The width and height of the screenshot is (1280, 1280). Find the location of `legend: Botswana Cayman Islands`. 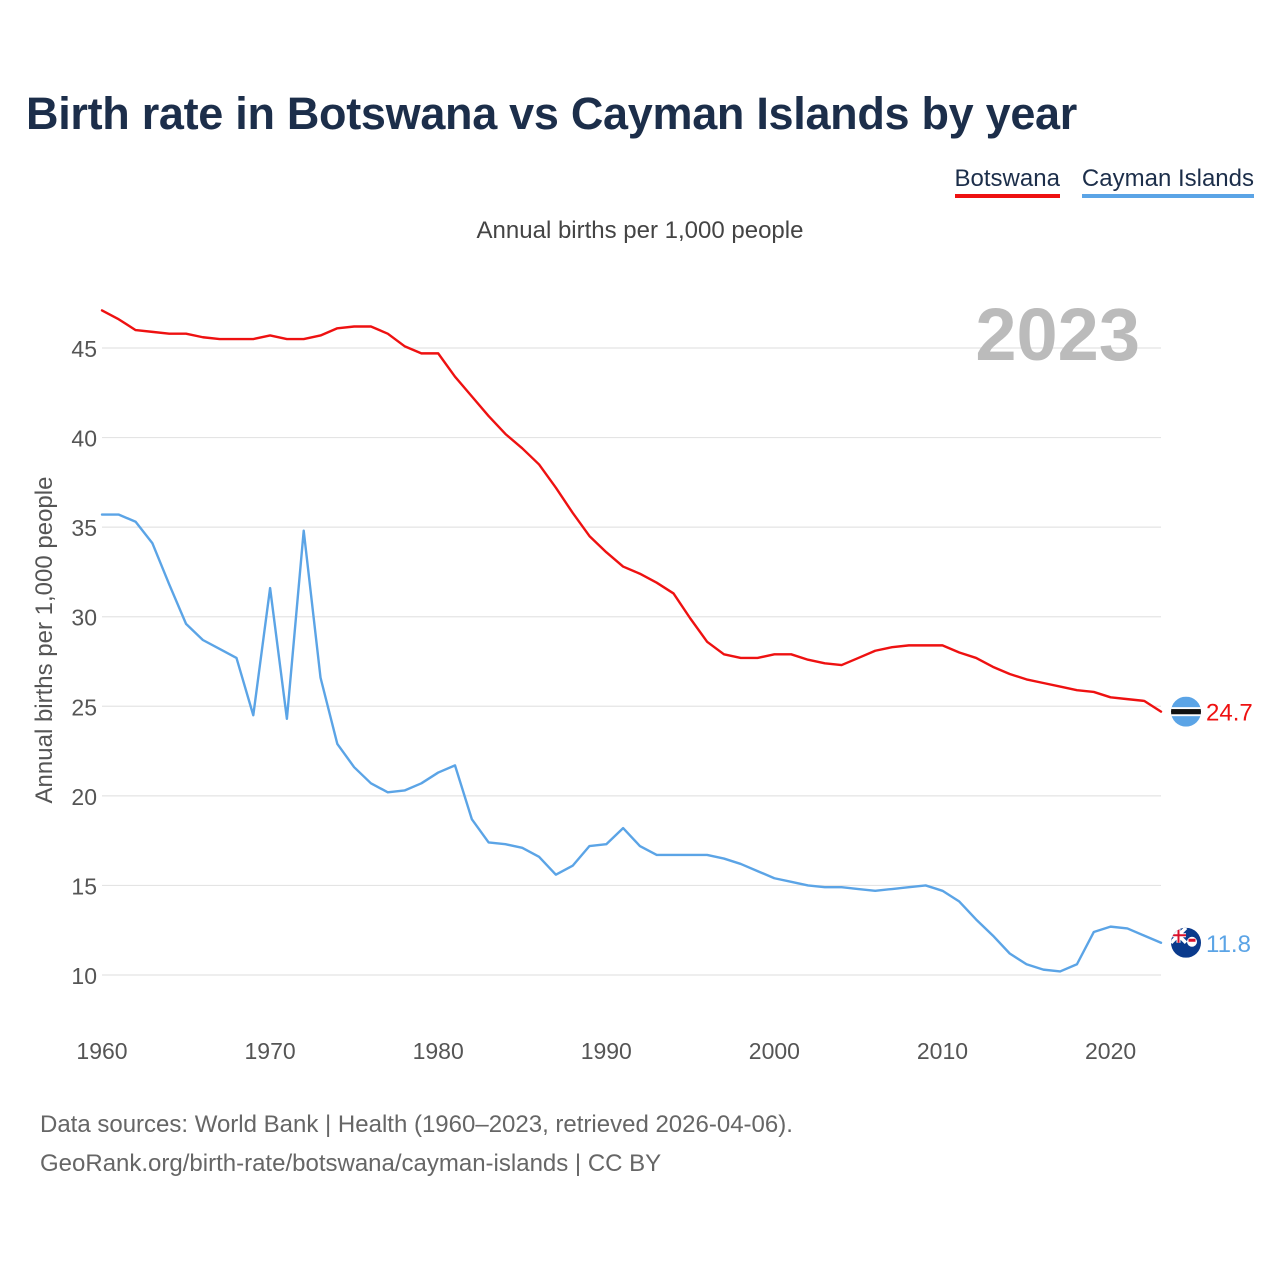

legend: Botswana Cayman Islands is located at coordinates (1104, 181).